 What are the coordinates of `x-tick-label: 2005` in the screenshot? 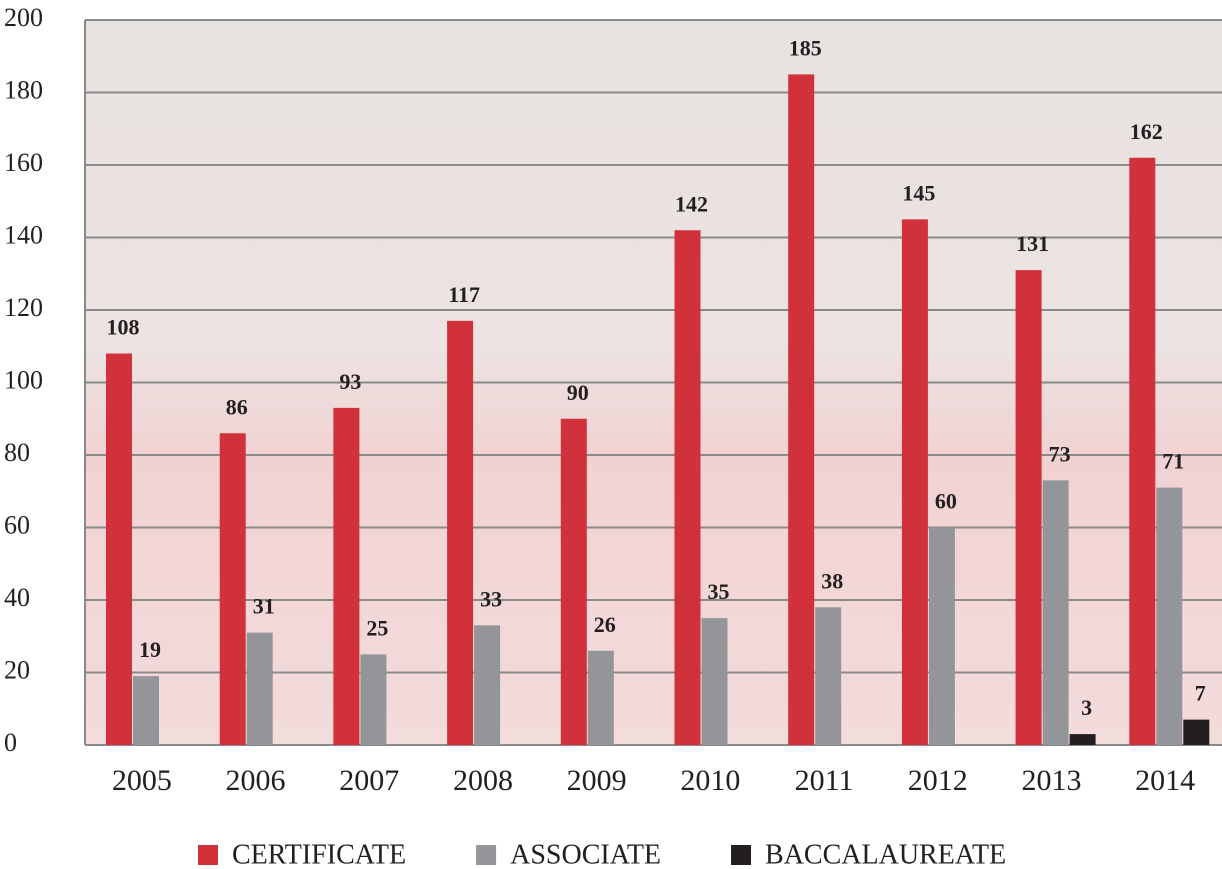 It's located at (142, 780).